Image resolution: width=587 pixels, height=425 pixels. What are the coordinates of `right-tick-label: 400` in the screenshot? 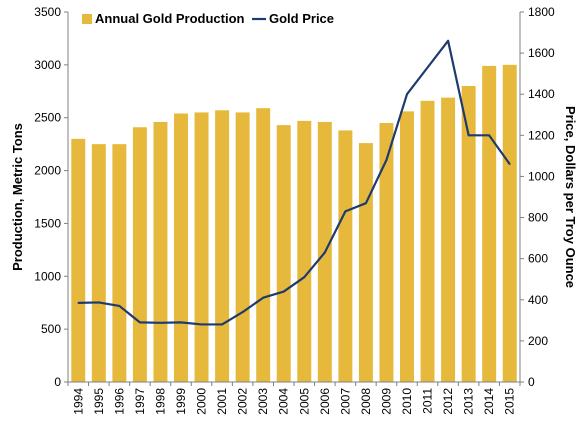 It's located at (538, 300).